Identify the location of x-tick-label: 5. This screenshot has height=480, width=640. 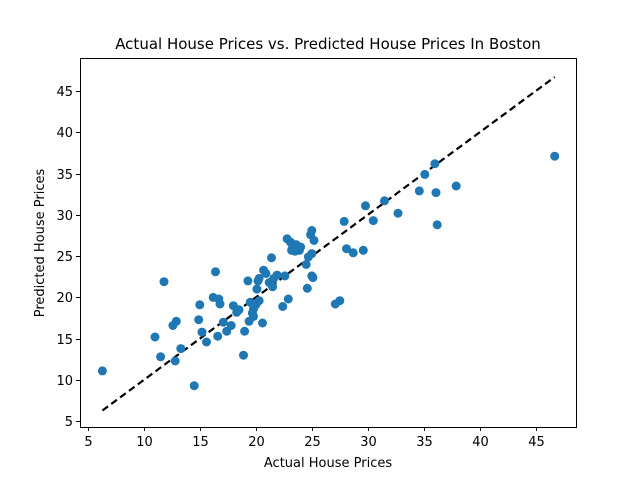
(88, 442).